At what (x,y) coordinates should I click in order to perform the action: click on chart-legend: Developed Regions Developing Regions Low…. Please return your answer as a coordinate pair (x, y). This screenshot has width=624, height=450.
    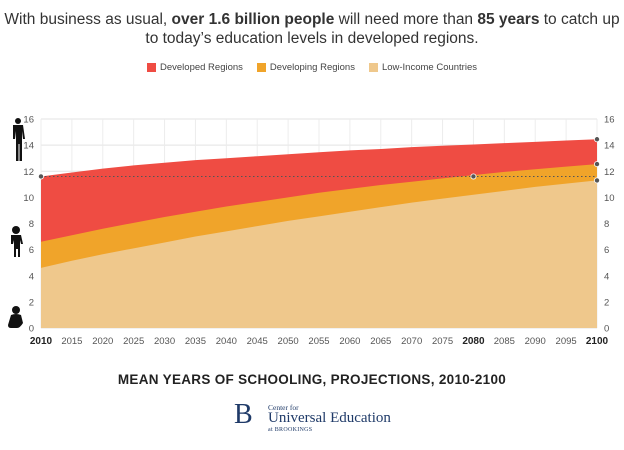
    Looking at the image, I should click on (312, 67).